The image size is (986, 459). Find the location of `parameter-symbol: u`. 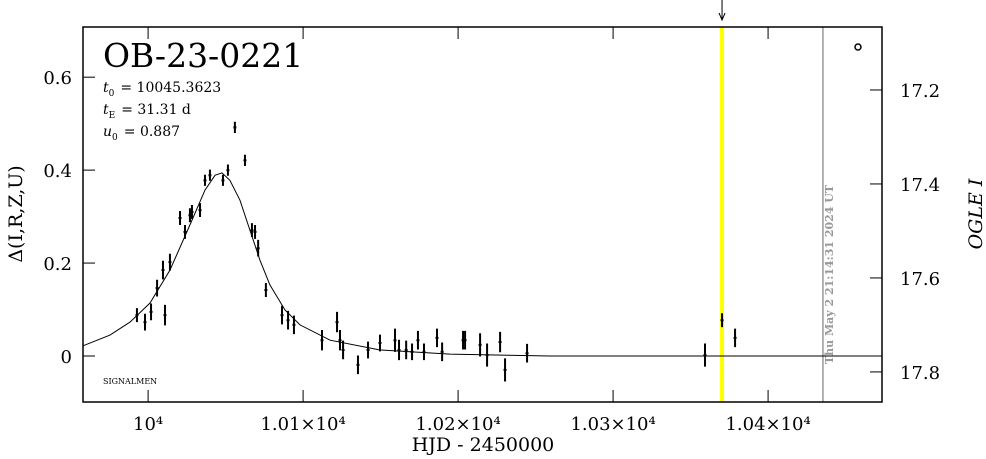

parameter-symbol: u is located at coordinates (107, 132).